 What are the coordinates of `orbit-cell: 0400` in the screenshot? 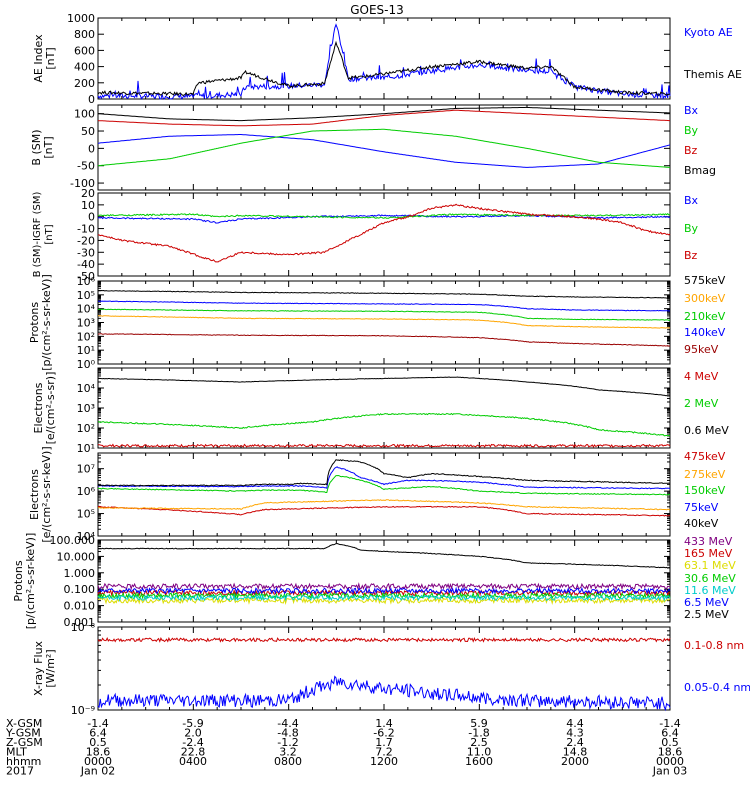 It's located at (193, 761).